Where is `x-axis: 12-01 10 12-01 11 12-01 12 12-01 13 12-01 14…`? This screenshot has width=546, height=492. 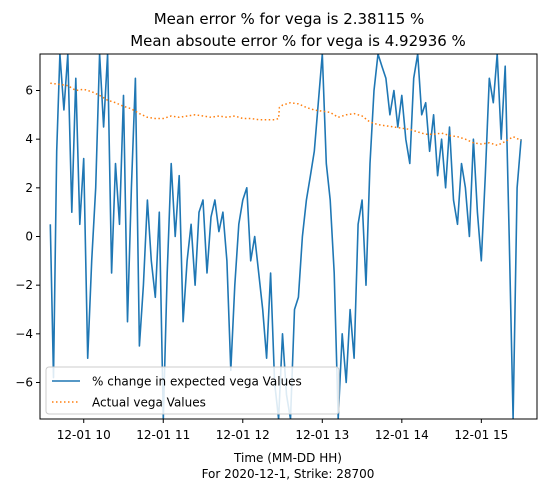 x-axis: 12-01 10 12-01 11 12-01 12 12-01 13 12-01 14… is located at coordinates (282, 430).